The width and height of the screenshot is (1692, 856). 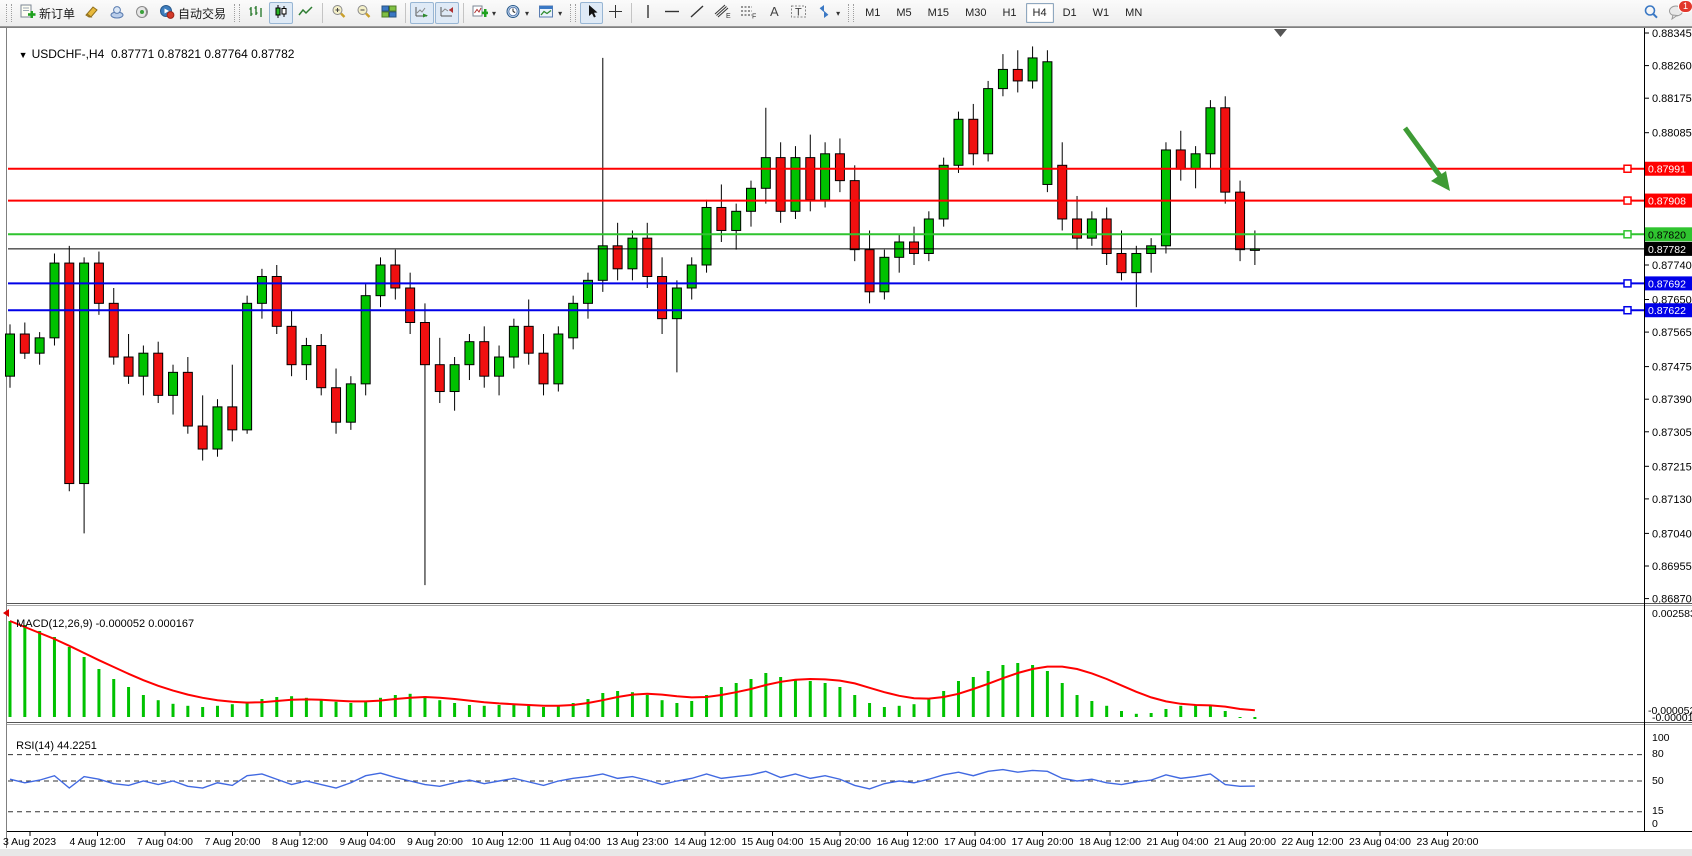 I want to click on timeframe-button-d1: D1, so click(x=1070, y=13).